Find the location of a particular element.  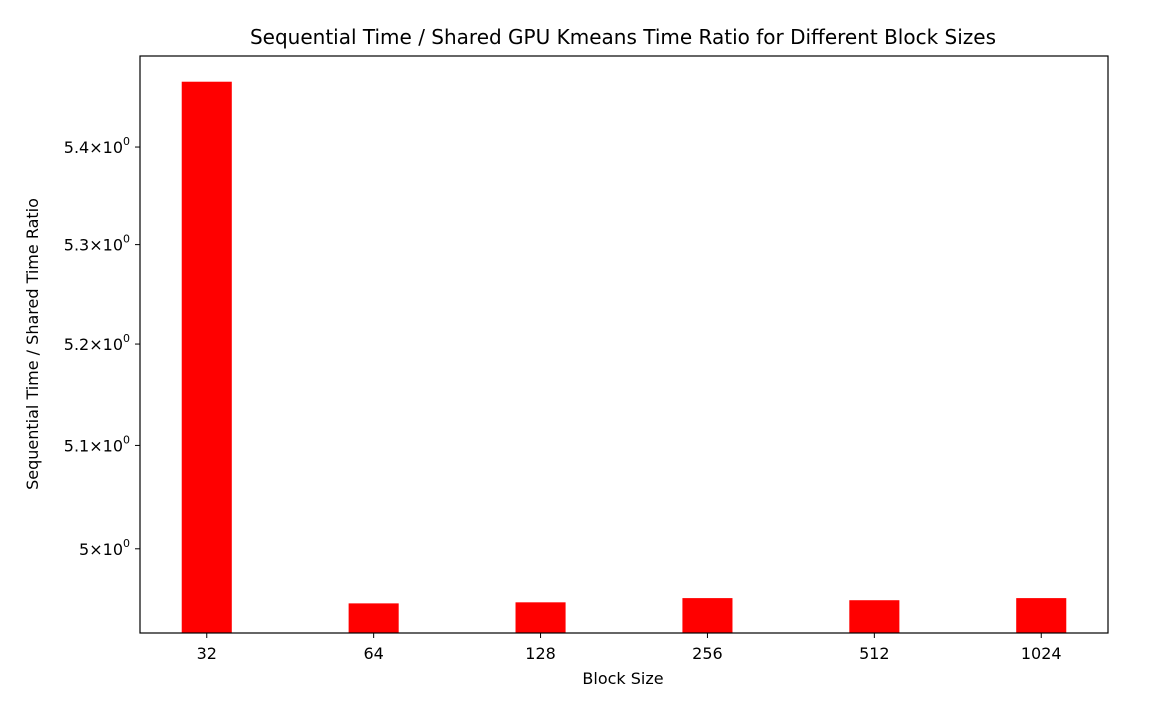

x-tick-label: 1024 is located at coordinates (1041, 653).